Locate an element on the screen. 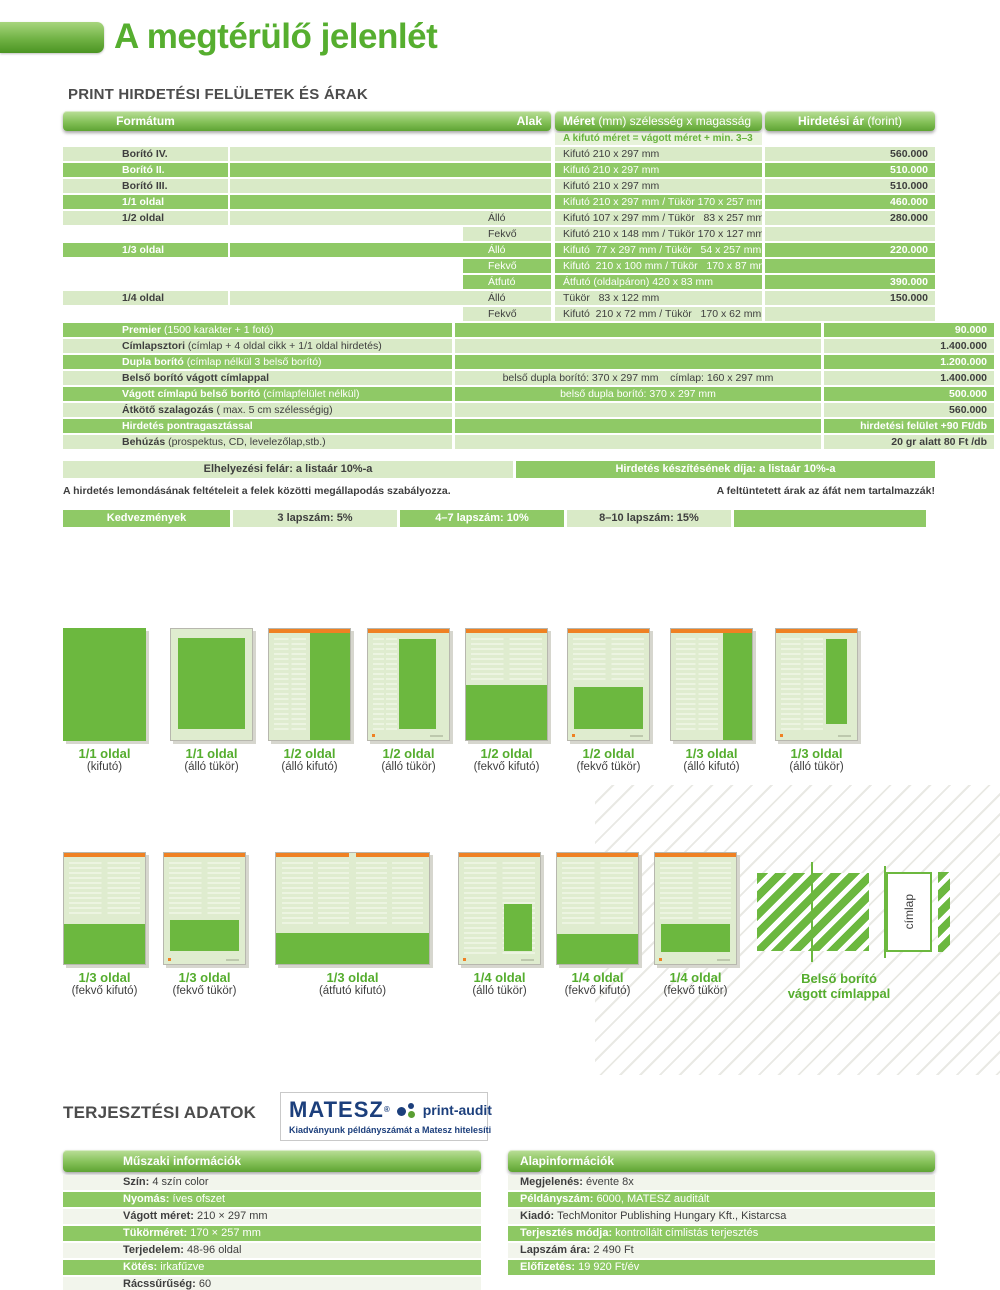 The width and height of the screenshot is (1000, 1290). price-cell: 1.400.000 is located at coordinates (909, 346).